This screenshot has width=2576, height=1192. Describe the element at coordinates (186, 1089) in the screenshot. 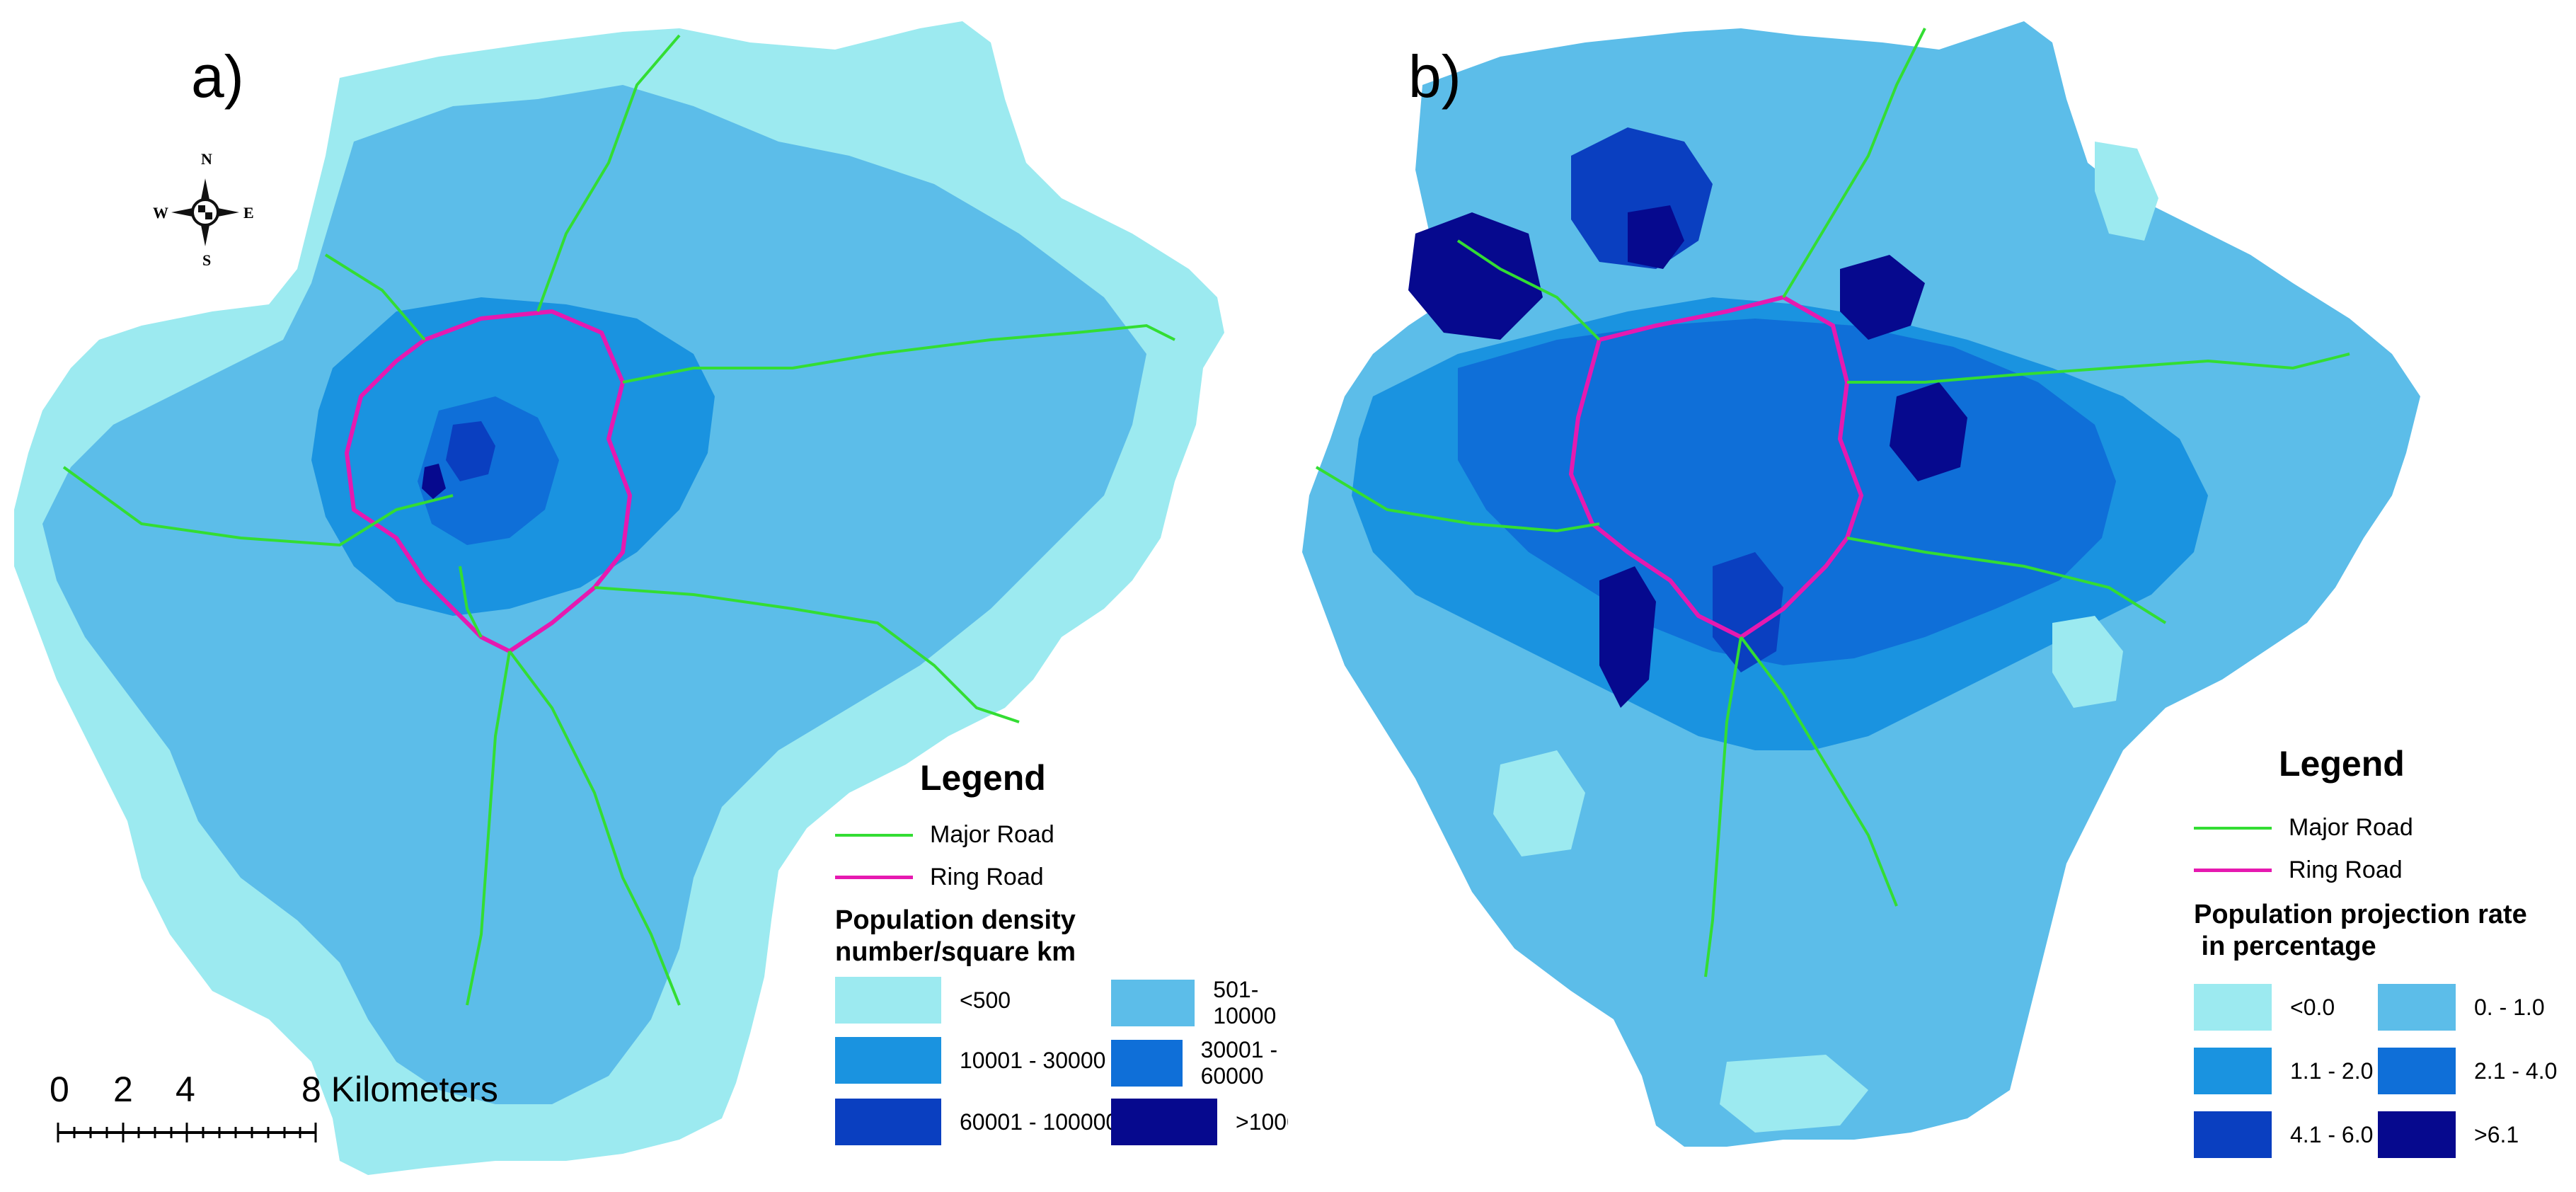

I see `scale-tick-label: 4` at that location.